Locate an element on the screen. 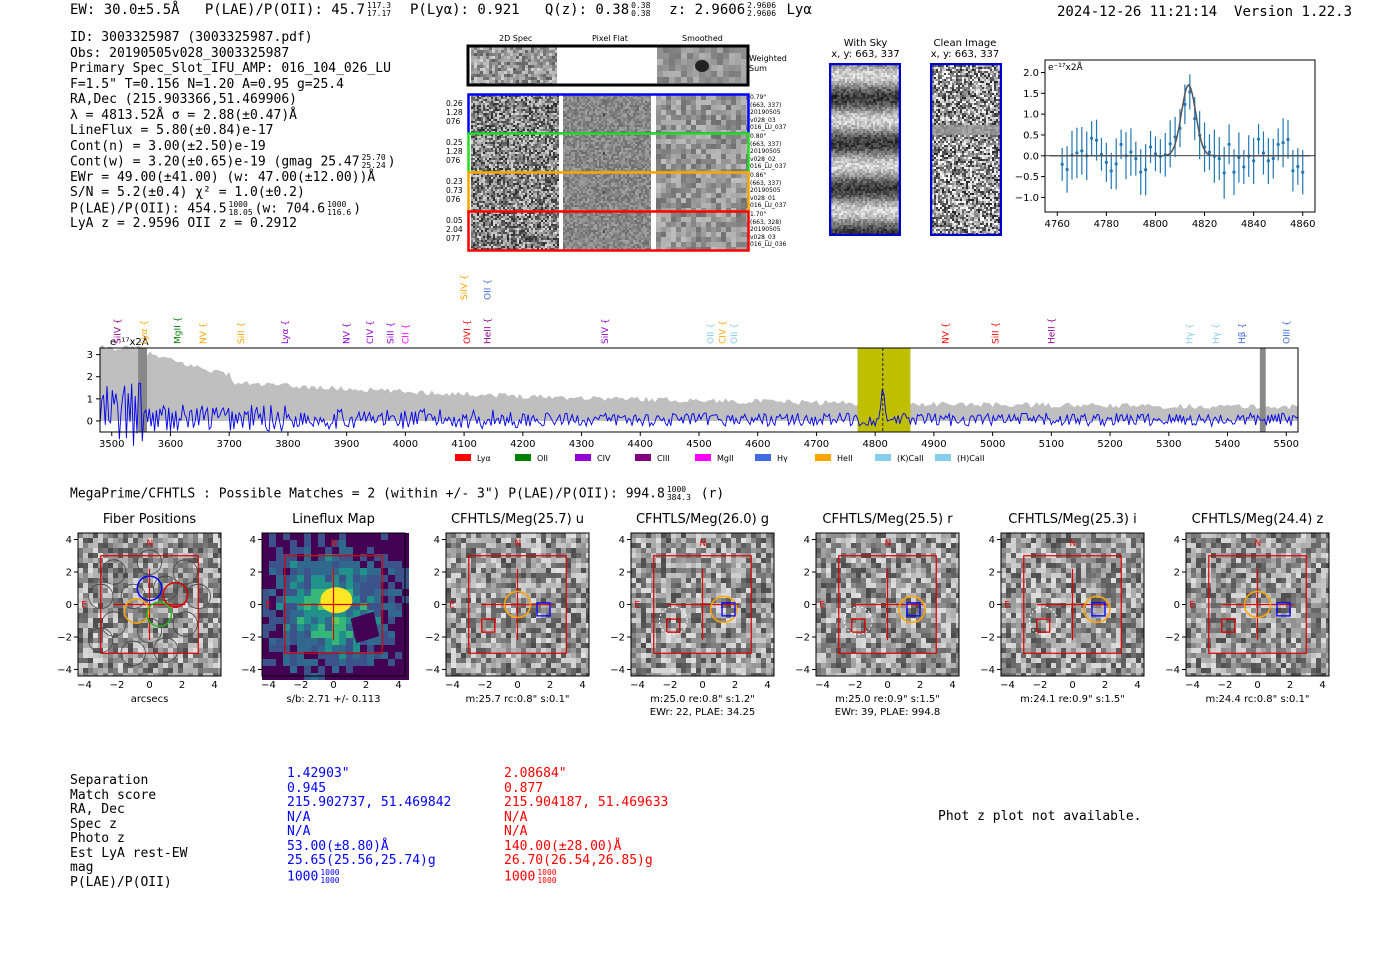 This screenshot has height=953, width=1400. line-mark-label: OIII { is located at coordinates (1287, 332).